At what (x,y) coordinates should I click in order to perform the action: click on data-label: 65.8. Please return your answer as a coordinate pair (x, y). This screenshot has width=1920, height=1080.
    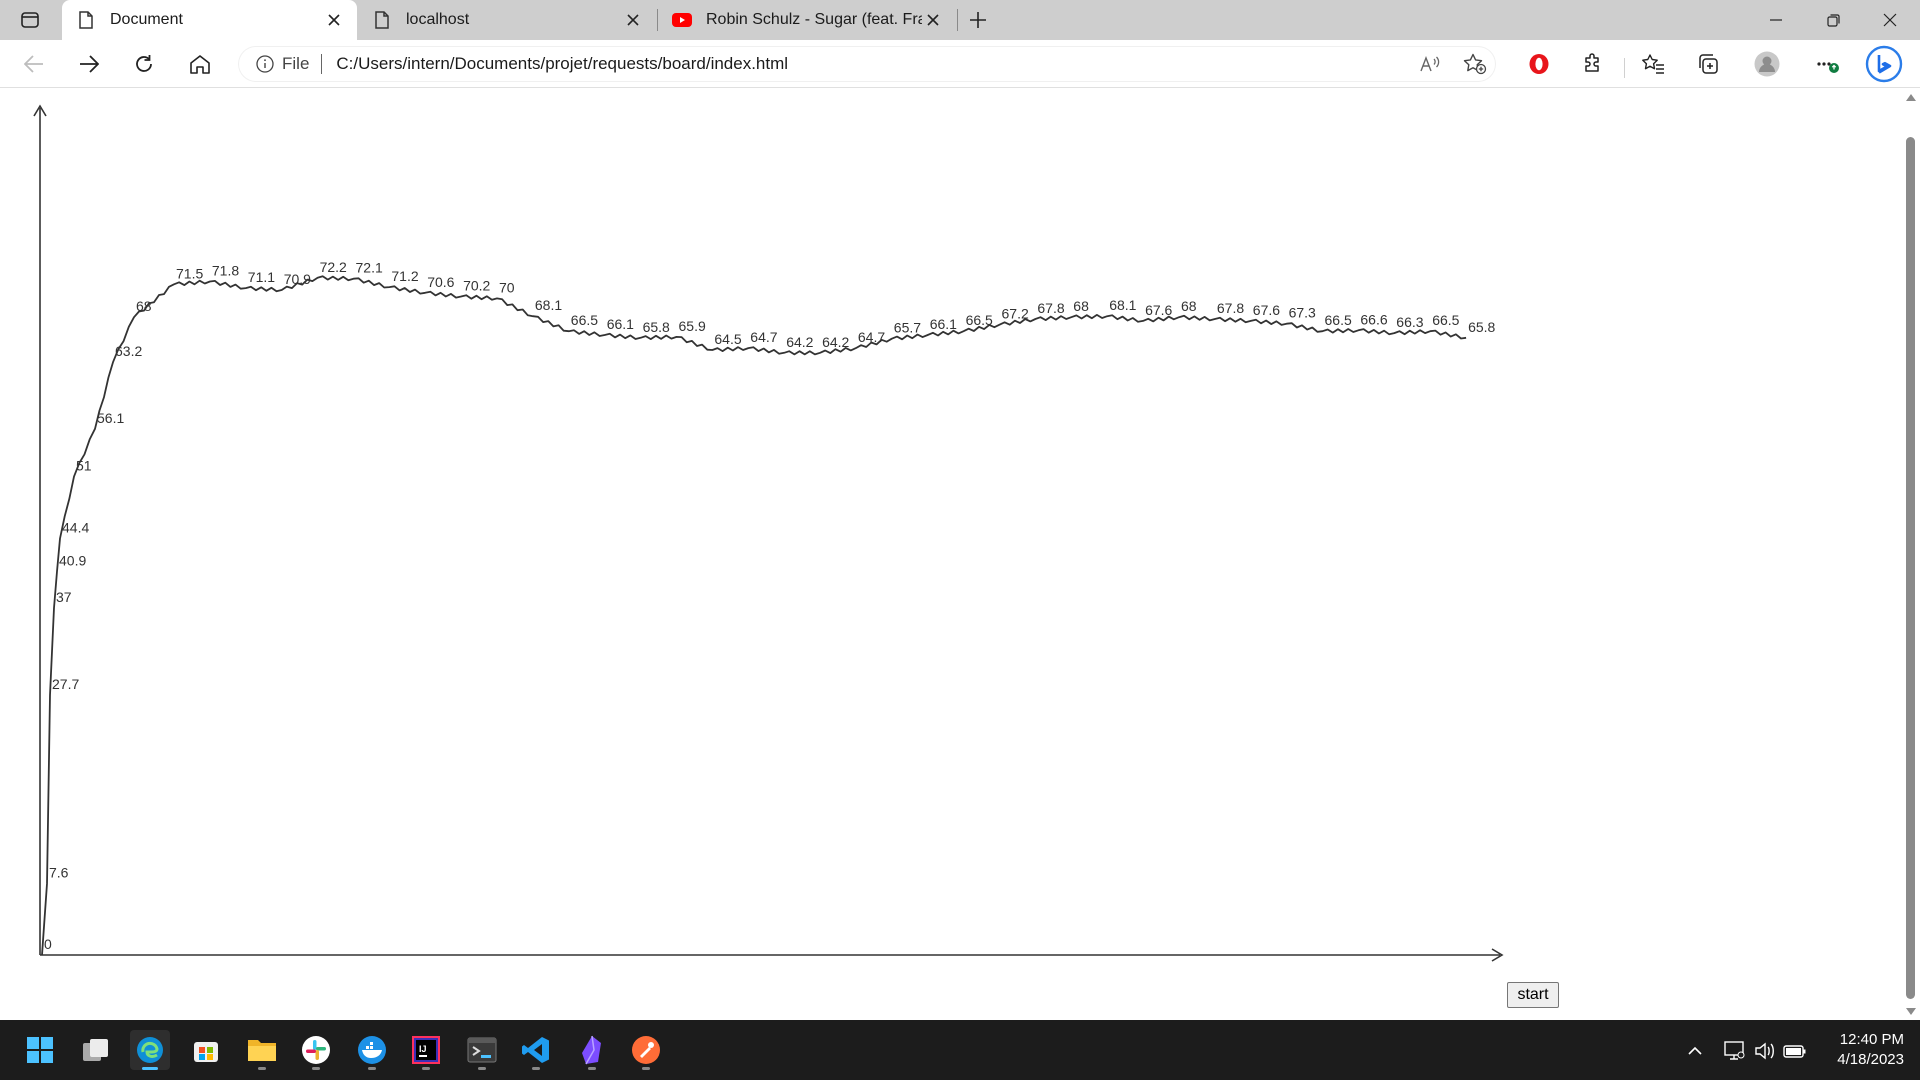
    Looking at the image, I should click on (1481, 327).